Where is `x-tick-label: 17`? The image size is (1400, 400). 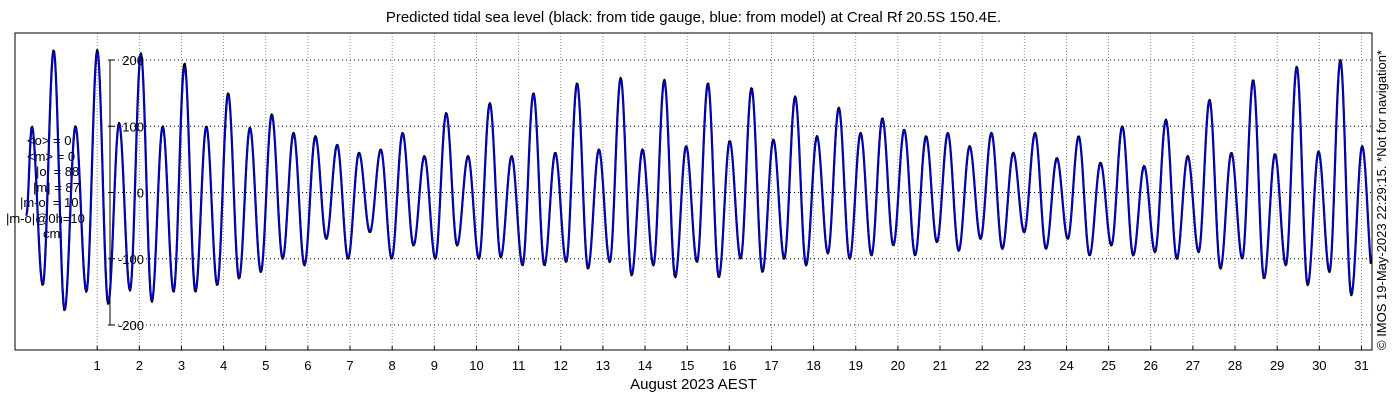
x-tick-label: 17 is located at coordinates (771, 365).